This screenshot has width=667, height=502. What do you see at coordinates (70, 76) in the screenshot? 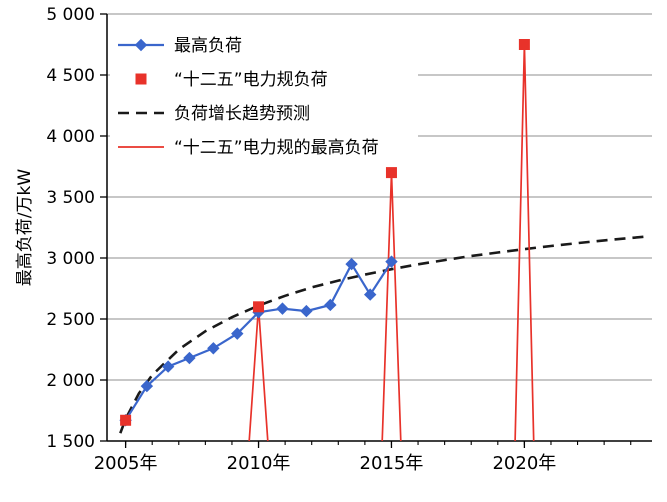
I see `y-tick-label: 4 500` at bounding box center [70, 76].